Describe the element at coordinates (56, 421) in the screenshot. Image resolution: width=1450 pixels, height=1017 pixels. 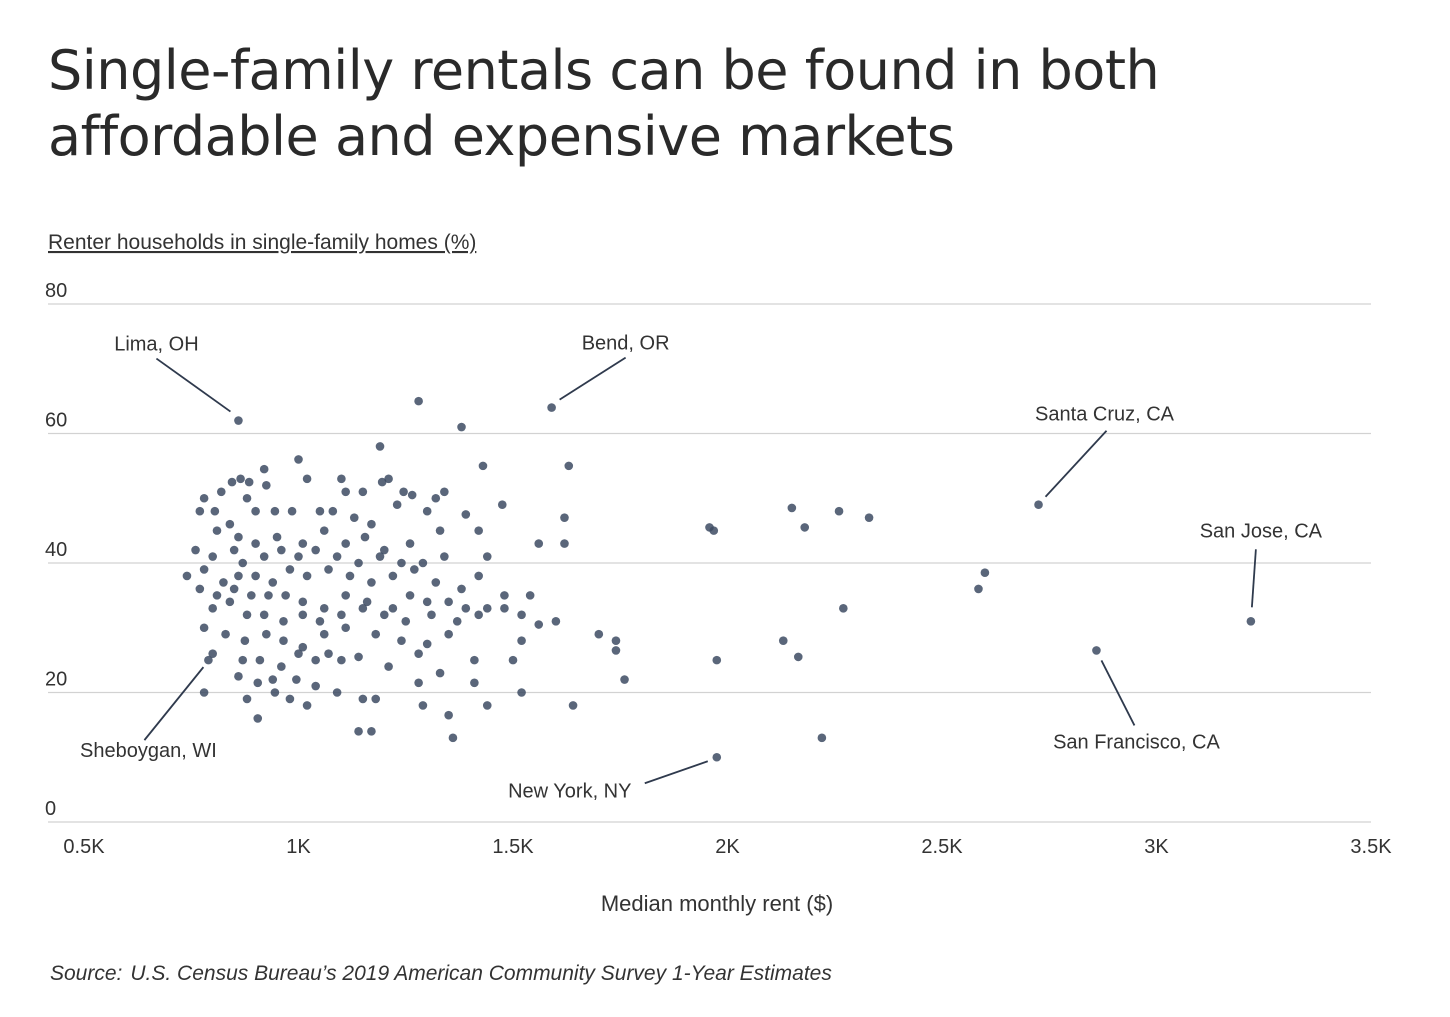
I see `y-tick-label: 60` at that location.